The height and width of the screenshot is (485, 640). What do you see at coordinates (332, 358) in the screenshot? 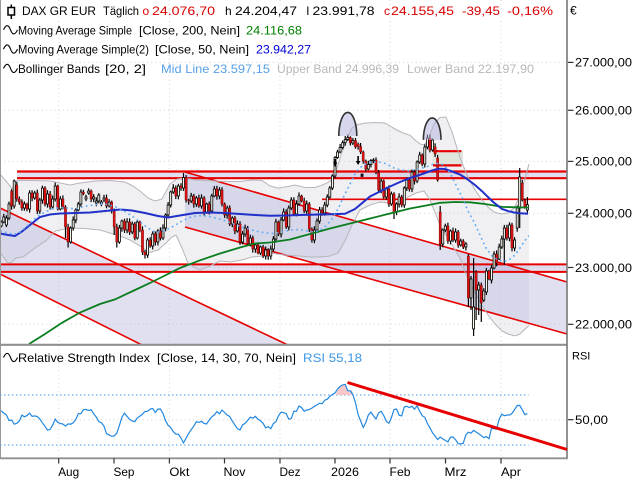
I see `svg-text: RSI 55,18` at bounding box center [332, 358].